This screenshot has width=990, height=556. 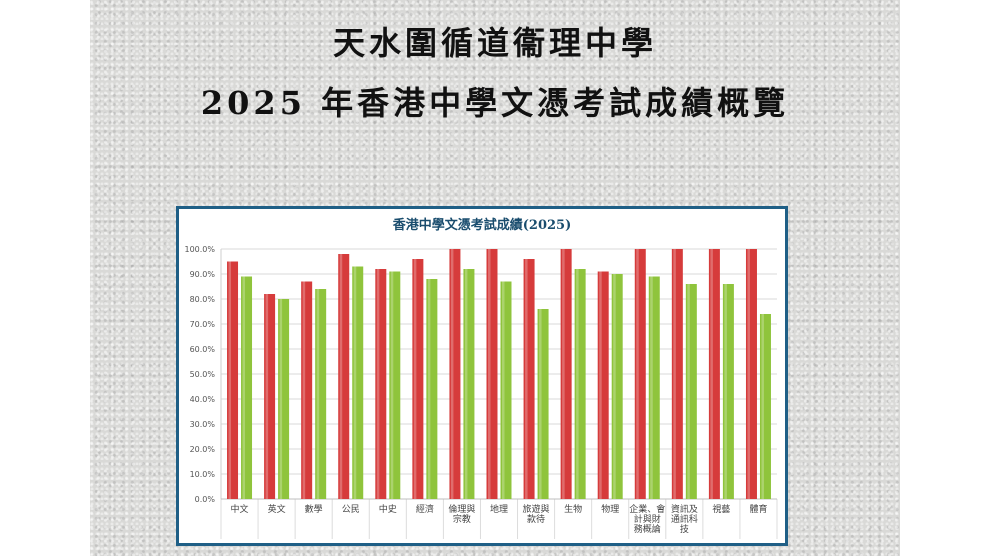 What do you see at coordinates (610, 509) in the screenshot?
I see `category-label: 物理` at bounding box center [610, 509].